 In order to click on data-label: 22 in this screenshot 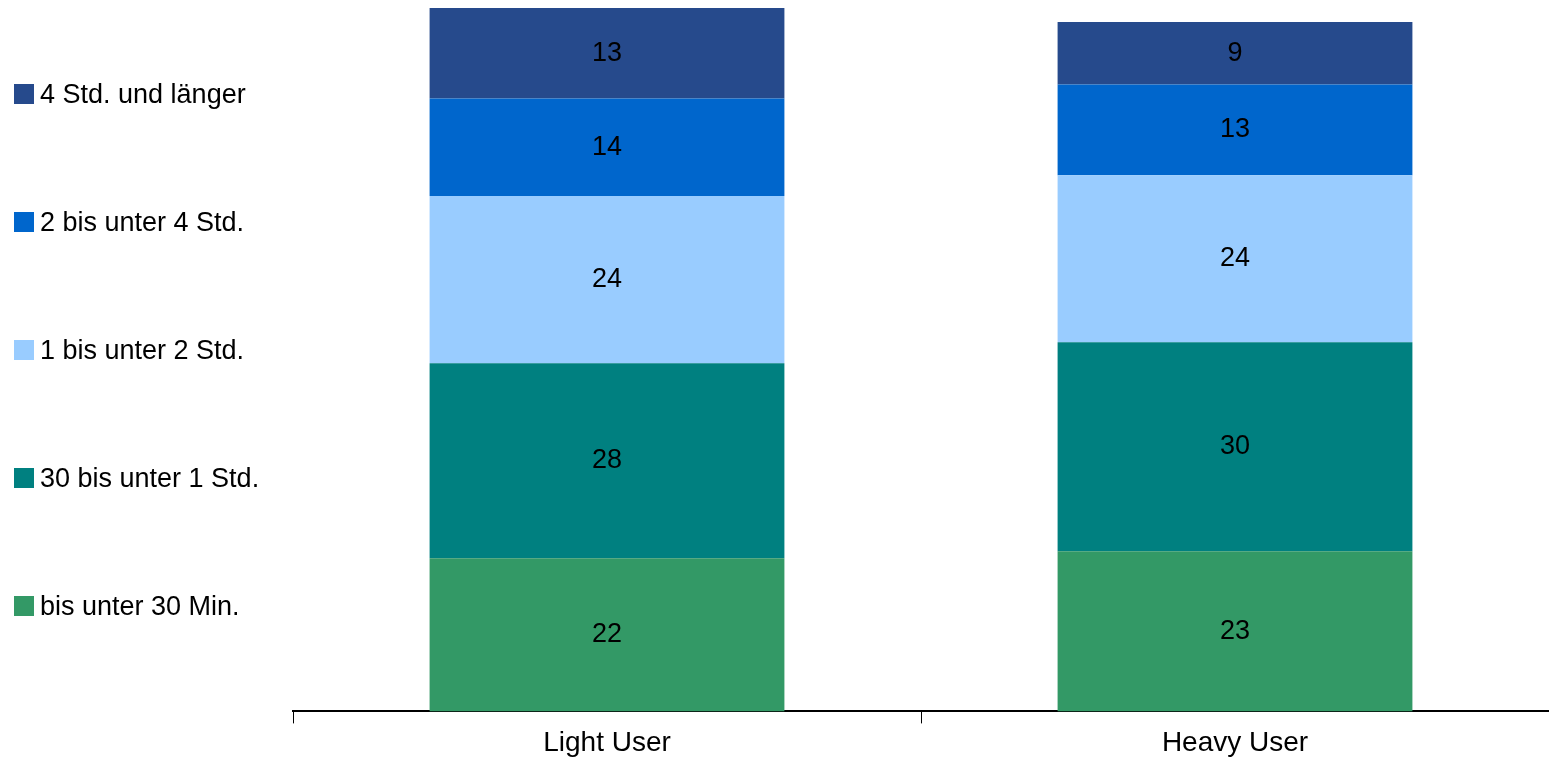, I will do `click(607, 633)`.